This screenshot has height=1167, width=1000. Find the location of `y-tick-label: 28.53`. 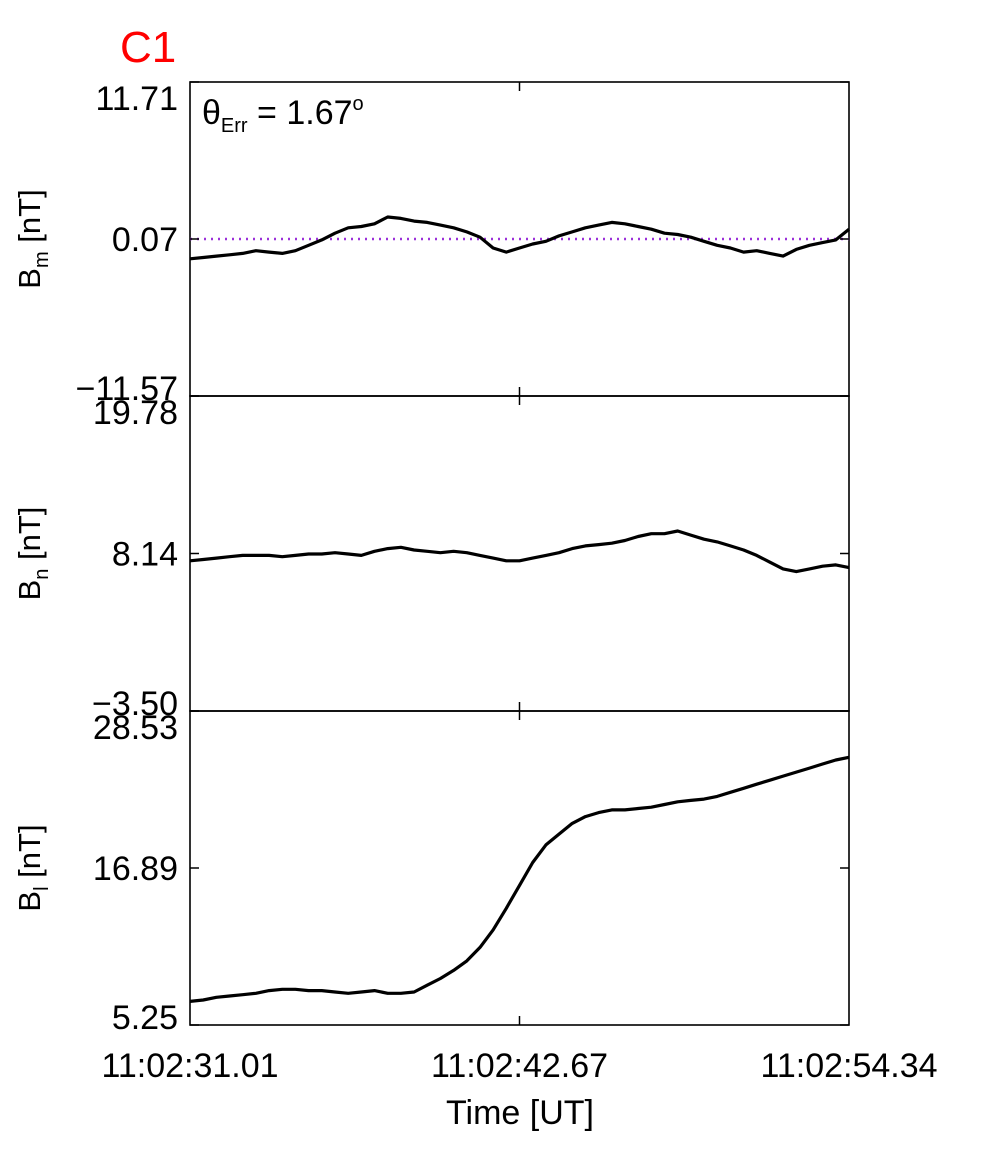

y-tick-label: 28.53 is located at coordinates (135, 728).